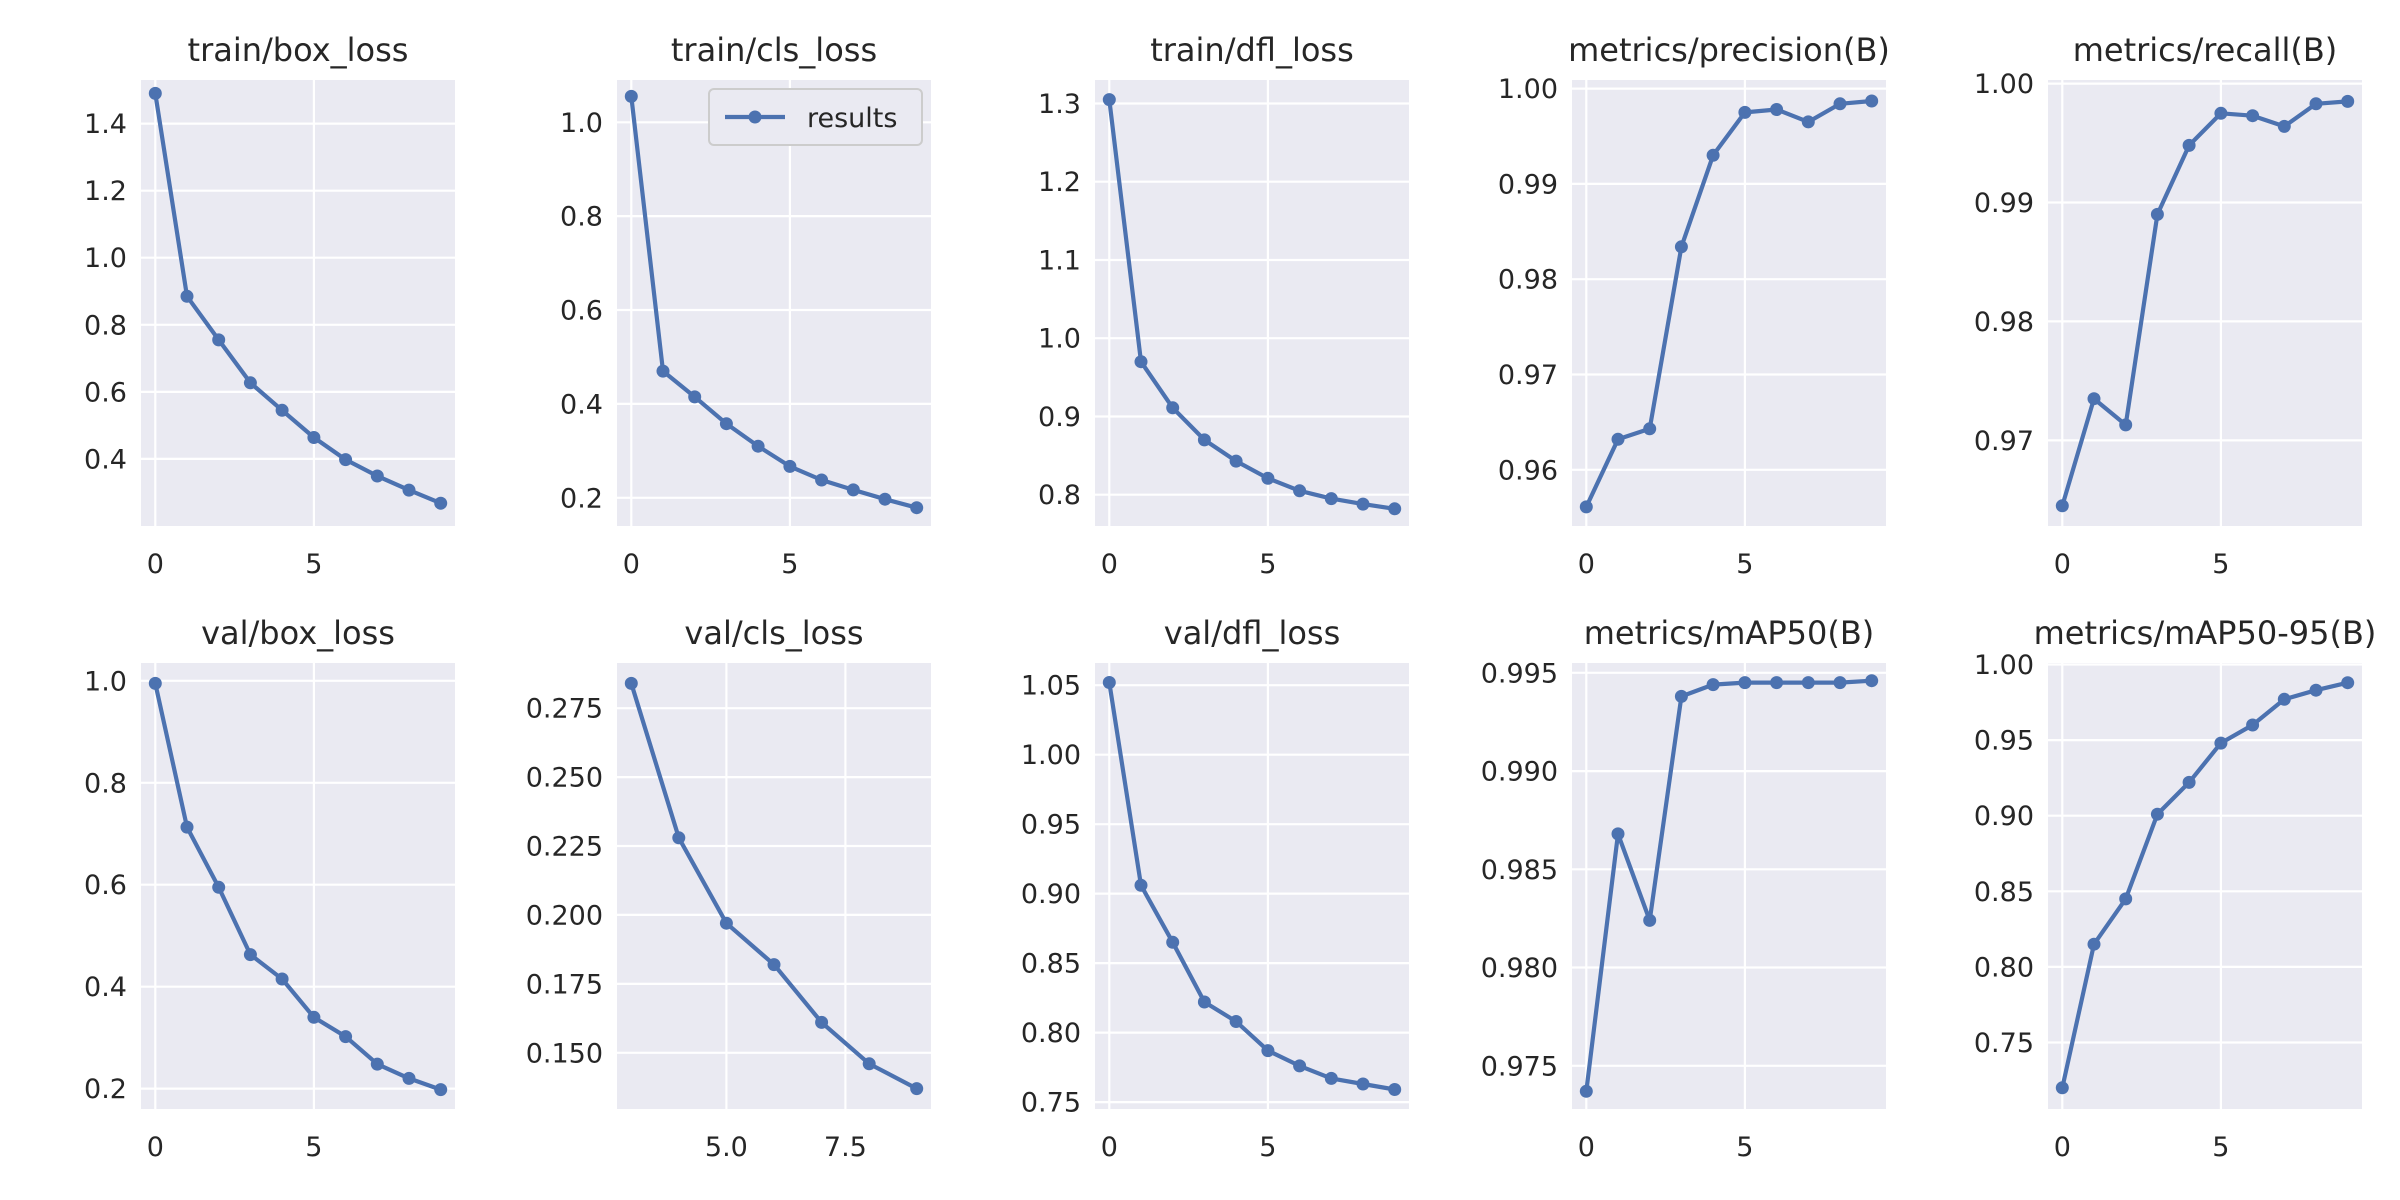 The height and width of the screenshot is (1200, 2400). I want to click on subplot-metrics-recall: metrics/recall(B) 0.97 0.98 0.99 1.00 0 5, so click(2168, 305).